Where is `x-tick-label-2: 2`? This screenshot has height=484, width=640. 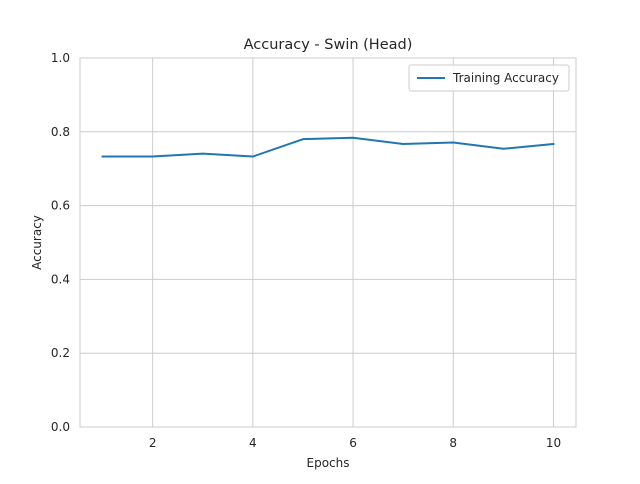 x-tick-label-2: 2 is located at coordinates (153, 443).